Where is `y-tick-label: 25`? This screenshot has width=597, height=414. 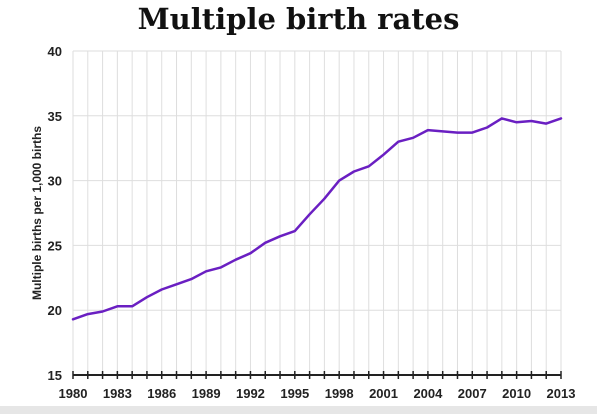 y-tick-label: 25 is located at coordinates (55, 245).